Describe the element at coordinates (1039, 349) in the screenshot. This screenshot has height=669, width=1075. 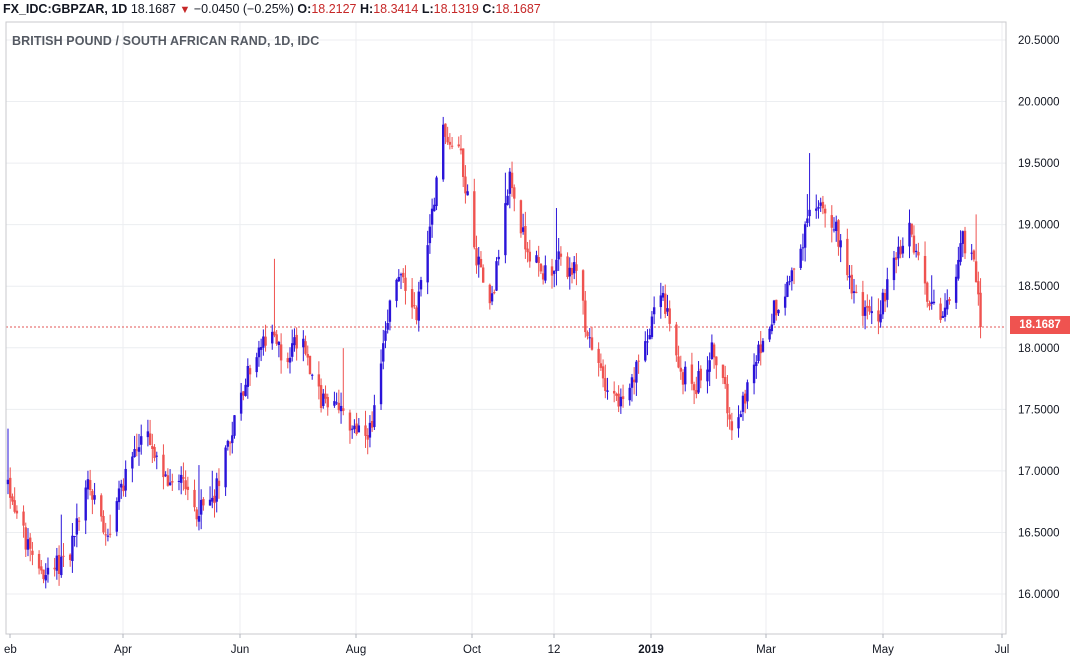
I see `y-tick-label: 18.0000` at that location.